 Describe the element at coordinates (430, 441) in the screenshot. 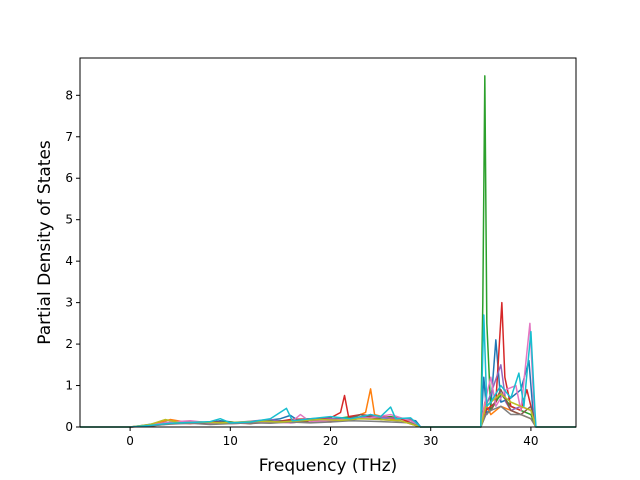

I see `x-tick-label: 30` at that location.